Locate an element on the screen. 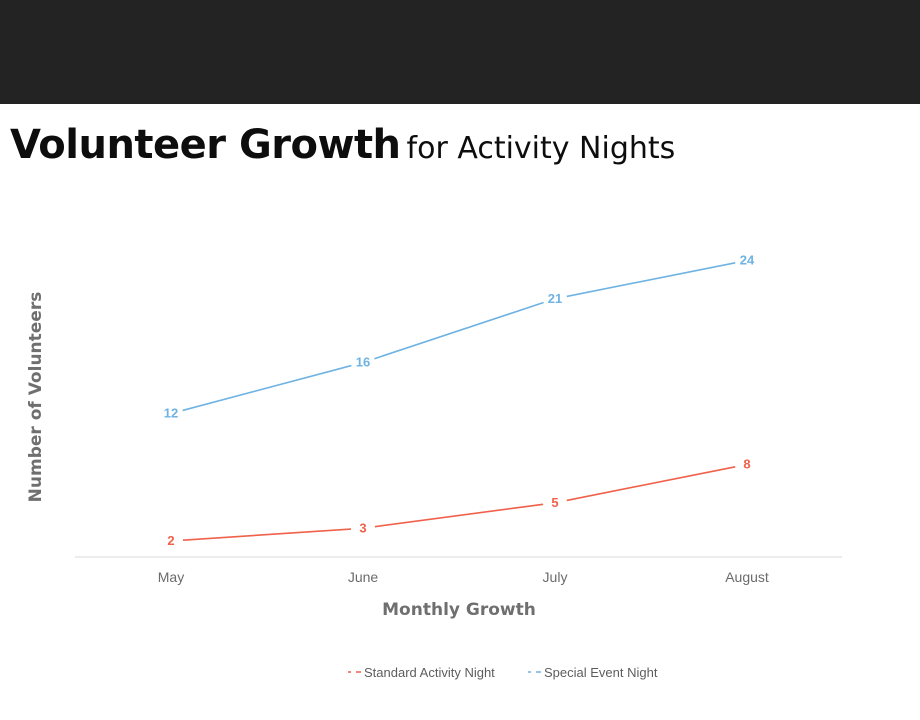 This screenshot has height=720, width=920. data-label: 8 is located at coordinates (746, 464).